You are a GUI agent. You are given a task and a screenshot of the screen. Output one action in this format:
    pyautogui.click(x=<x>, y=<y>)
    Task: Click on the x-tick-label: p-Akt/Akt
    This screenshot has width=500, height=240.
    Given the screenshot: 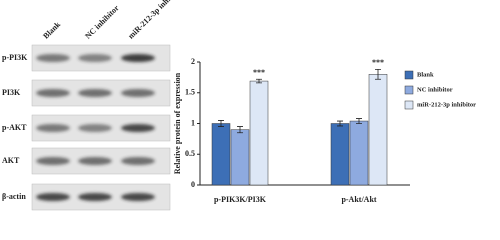 What is the action you would take?
    pyautogui.click(x=358, y=199)
    